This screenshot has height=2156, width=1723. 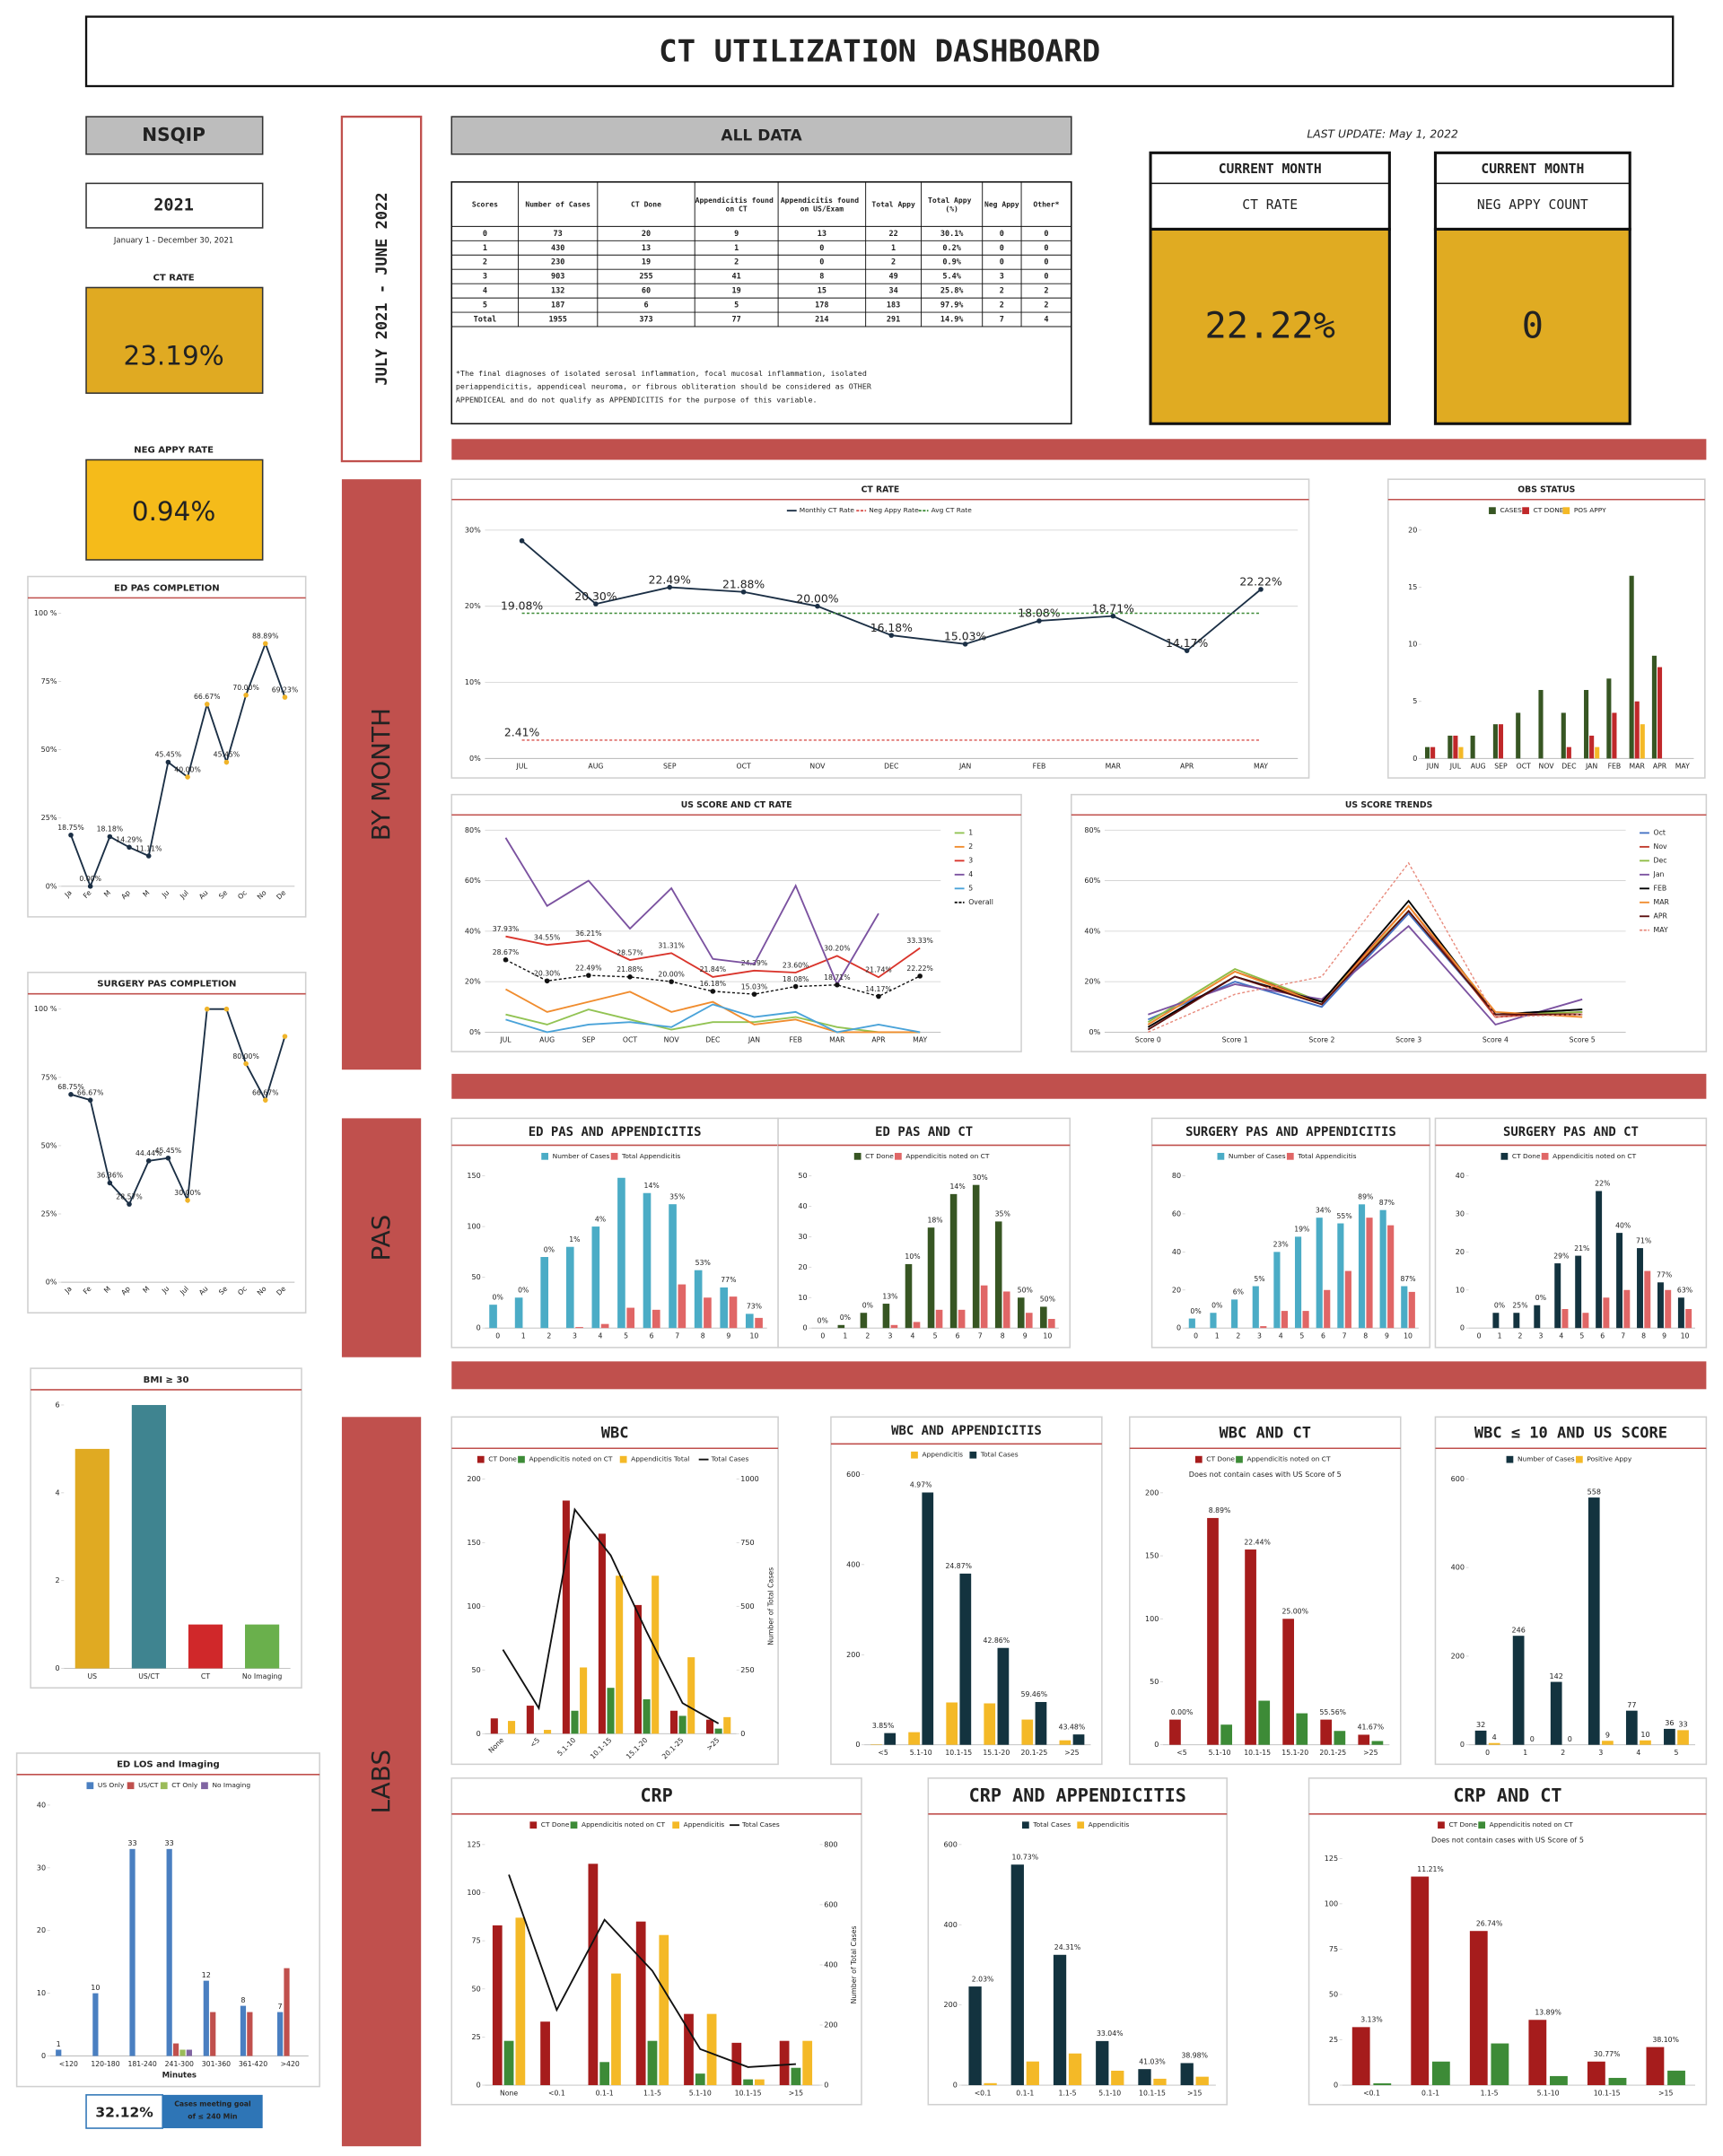 What do you see at coordinates (1365, 1335) in the screenshot?
I see `x-tick-label: 8` at bounding box center [1365, 1335].